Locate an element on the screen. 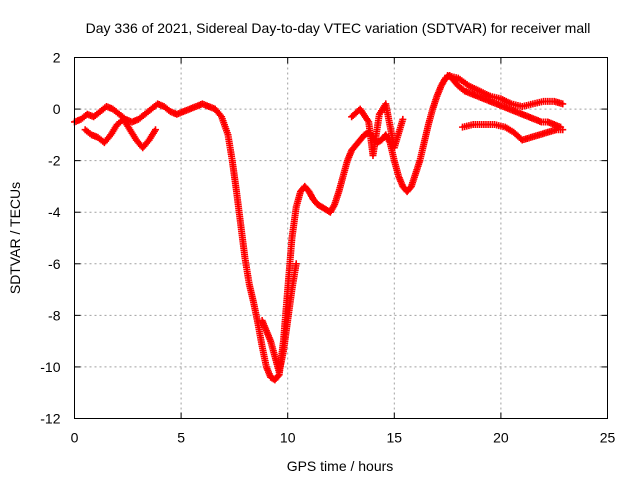 Image resolution: width=640 pixels, height=480 pixels. x-tick-label: 5 is located at coordinates (181, 438).